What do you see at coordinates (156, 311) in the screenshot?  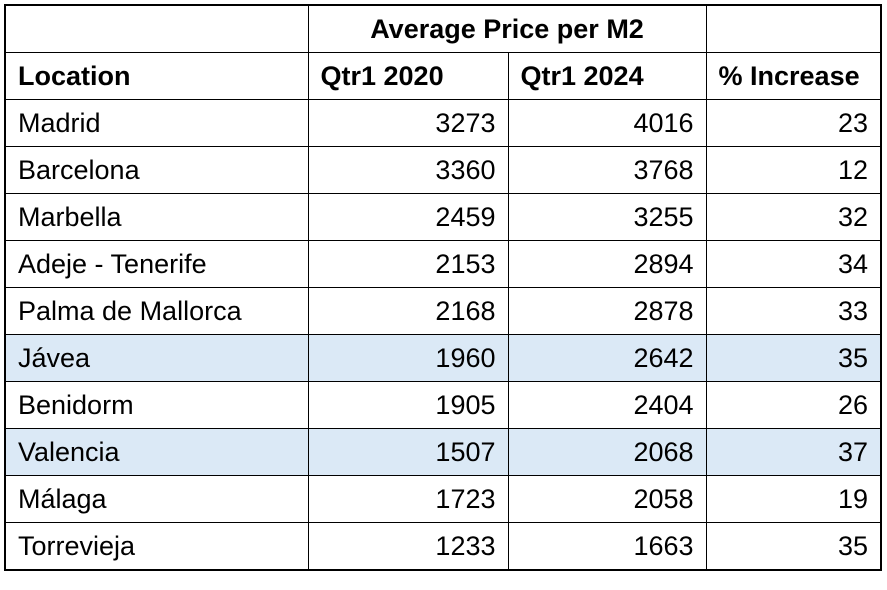 I see `location-cell: Palma de Mallorca` at bounding box center [156, 311].